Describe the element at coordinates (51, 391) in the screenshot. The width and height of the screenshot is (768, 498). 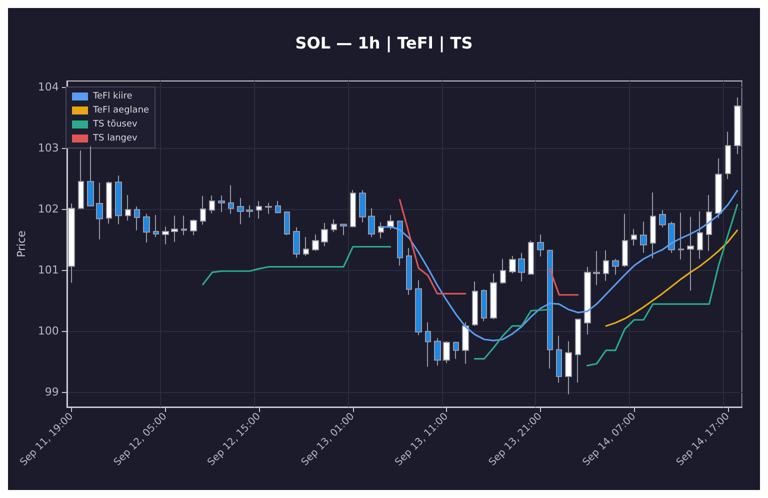
I see `y-tick-label: 99` at that location.